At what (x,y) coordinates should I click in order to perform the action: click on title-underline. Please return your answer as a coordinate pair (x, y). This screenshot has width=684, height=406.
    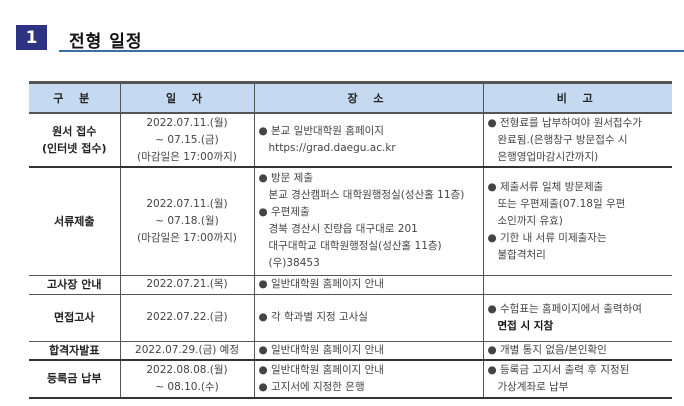
    Looking at the image, I should click on (371, 51).